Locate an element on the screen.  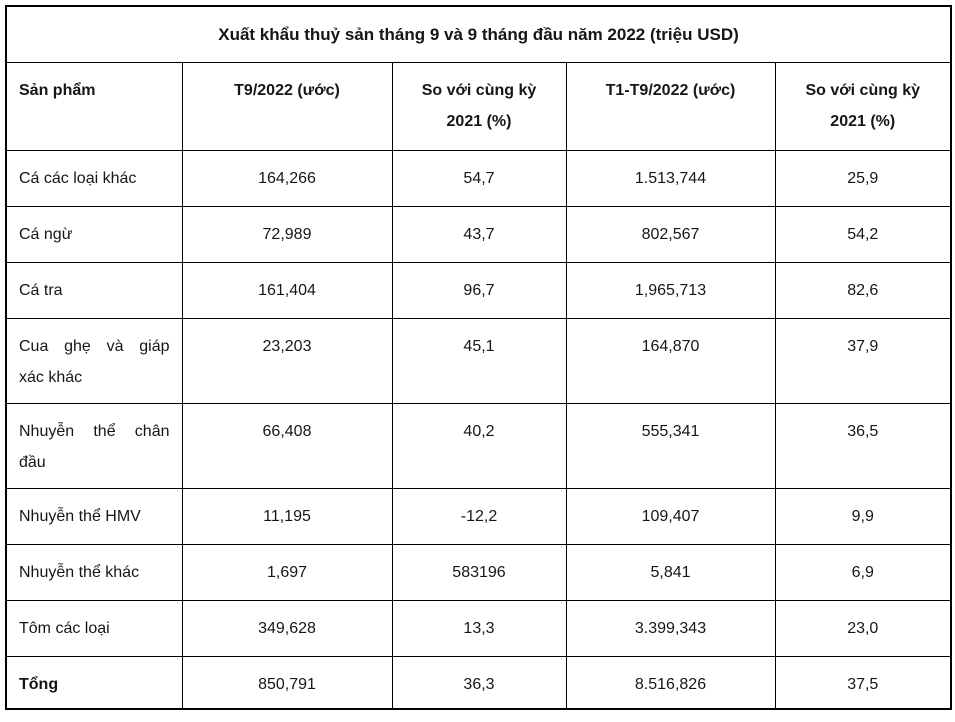
value-cell: 5,841 is located at coordinates (670, 572).